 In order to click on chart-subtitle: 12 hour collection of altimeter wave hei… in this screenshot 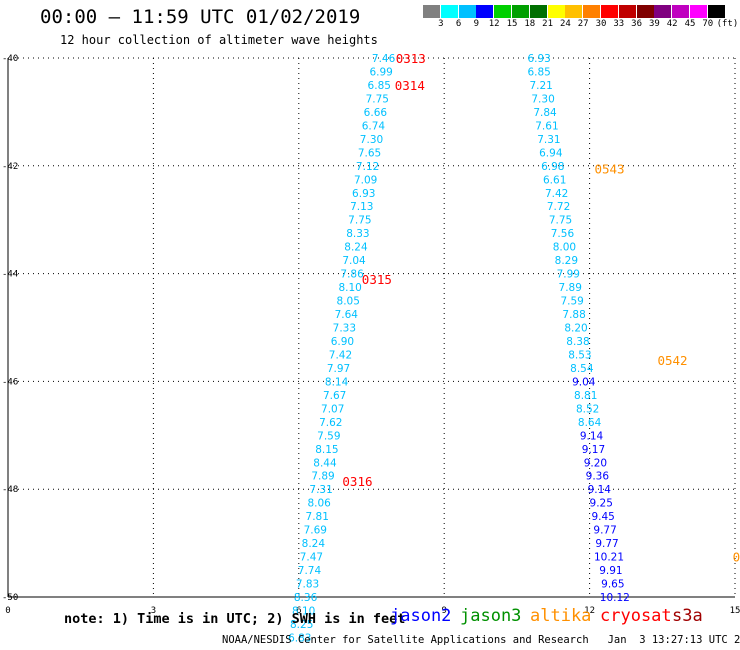, I will do `click(219, 40)`.